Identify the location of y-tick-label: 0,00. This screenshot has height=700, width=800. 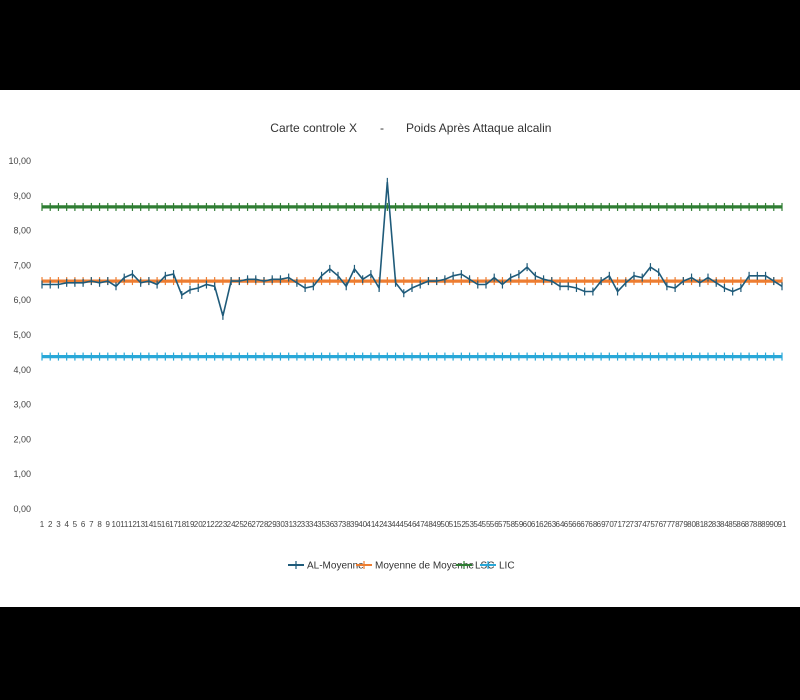
(22, 509).